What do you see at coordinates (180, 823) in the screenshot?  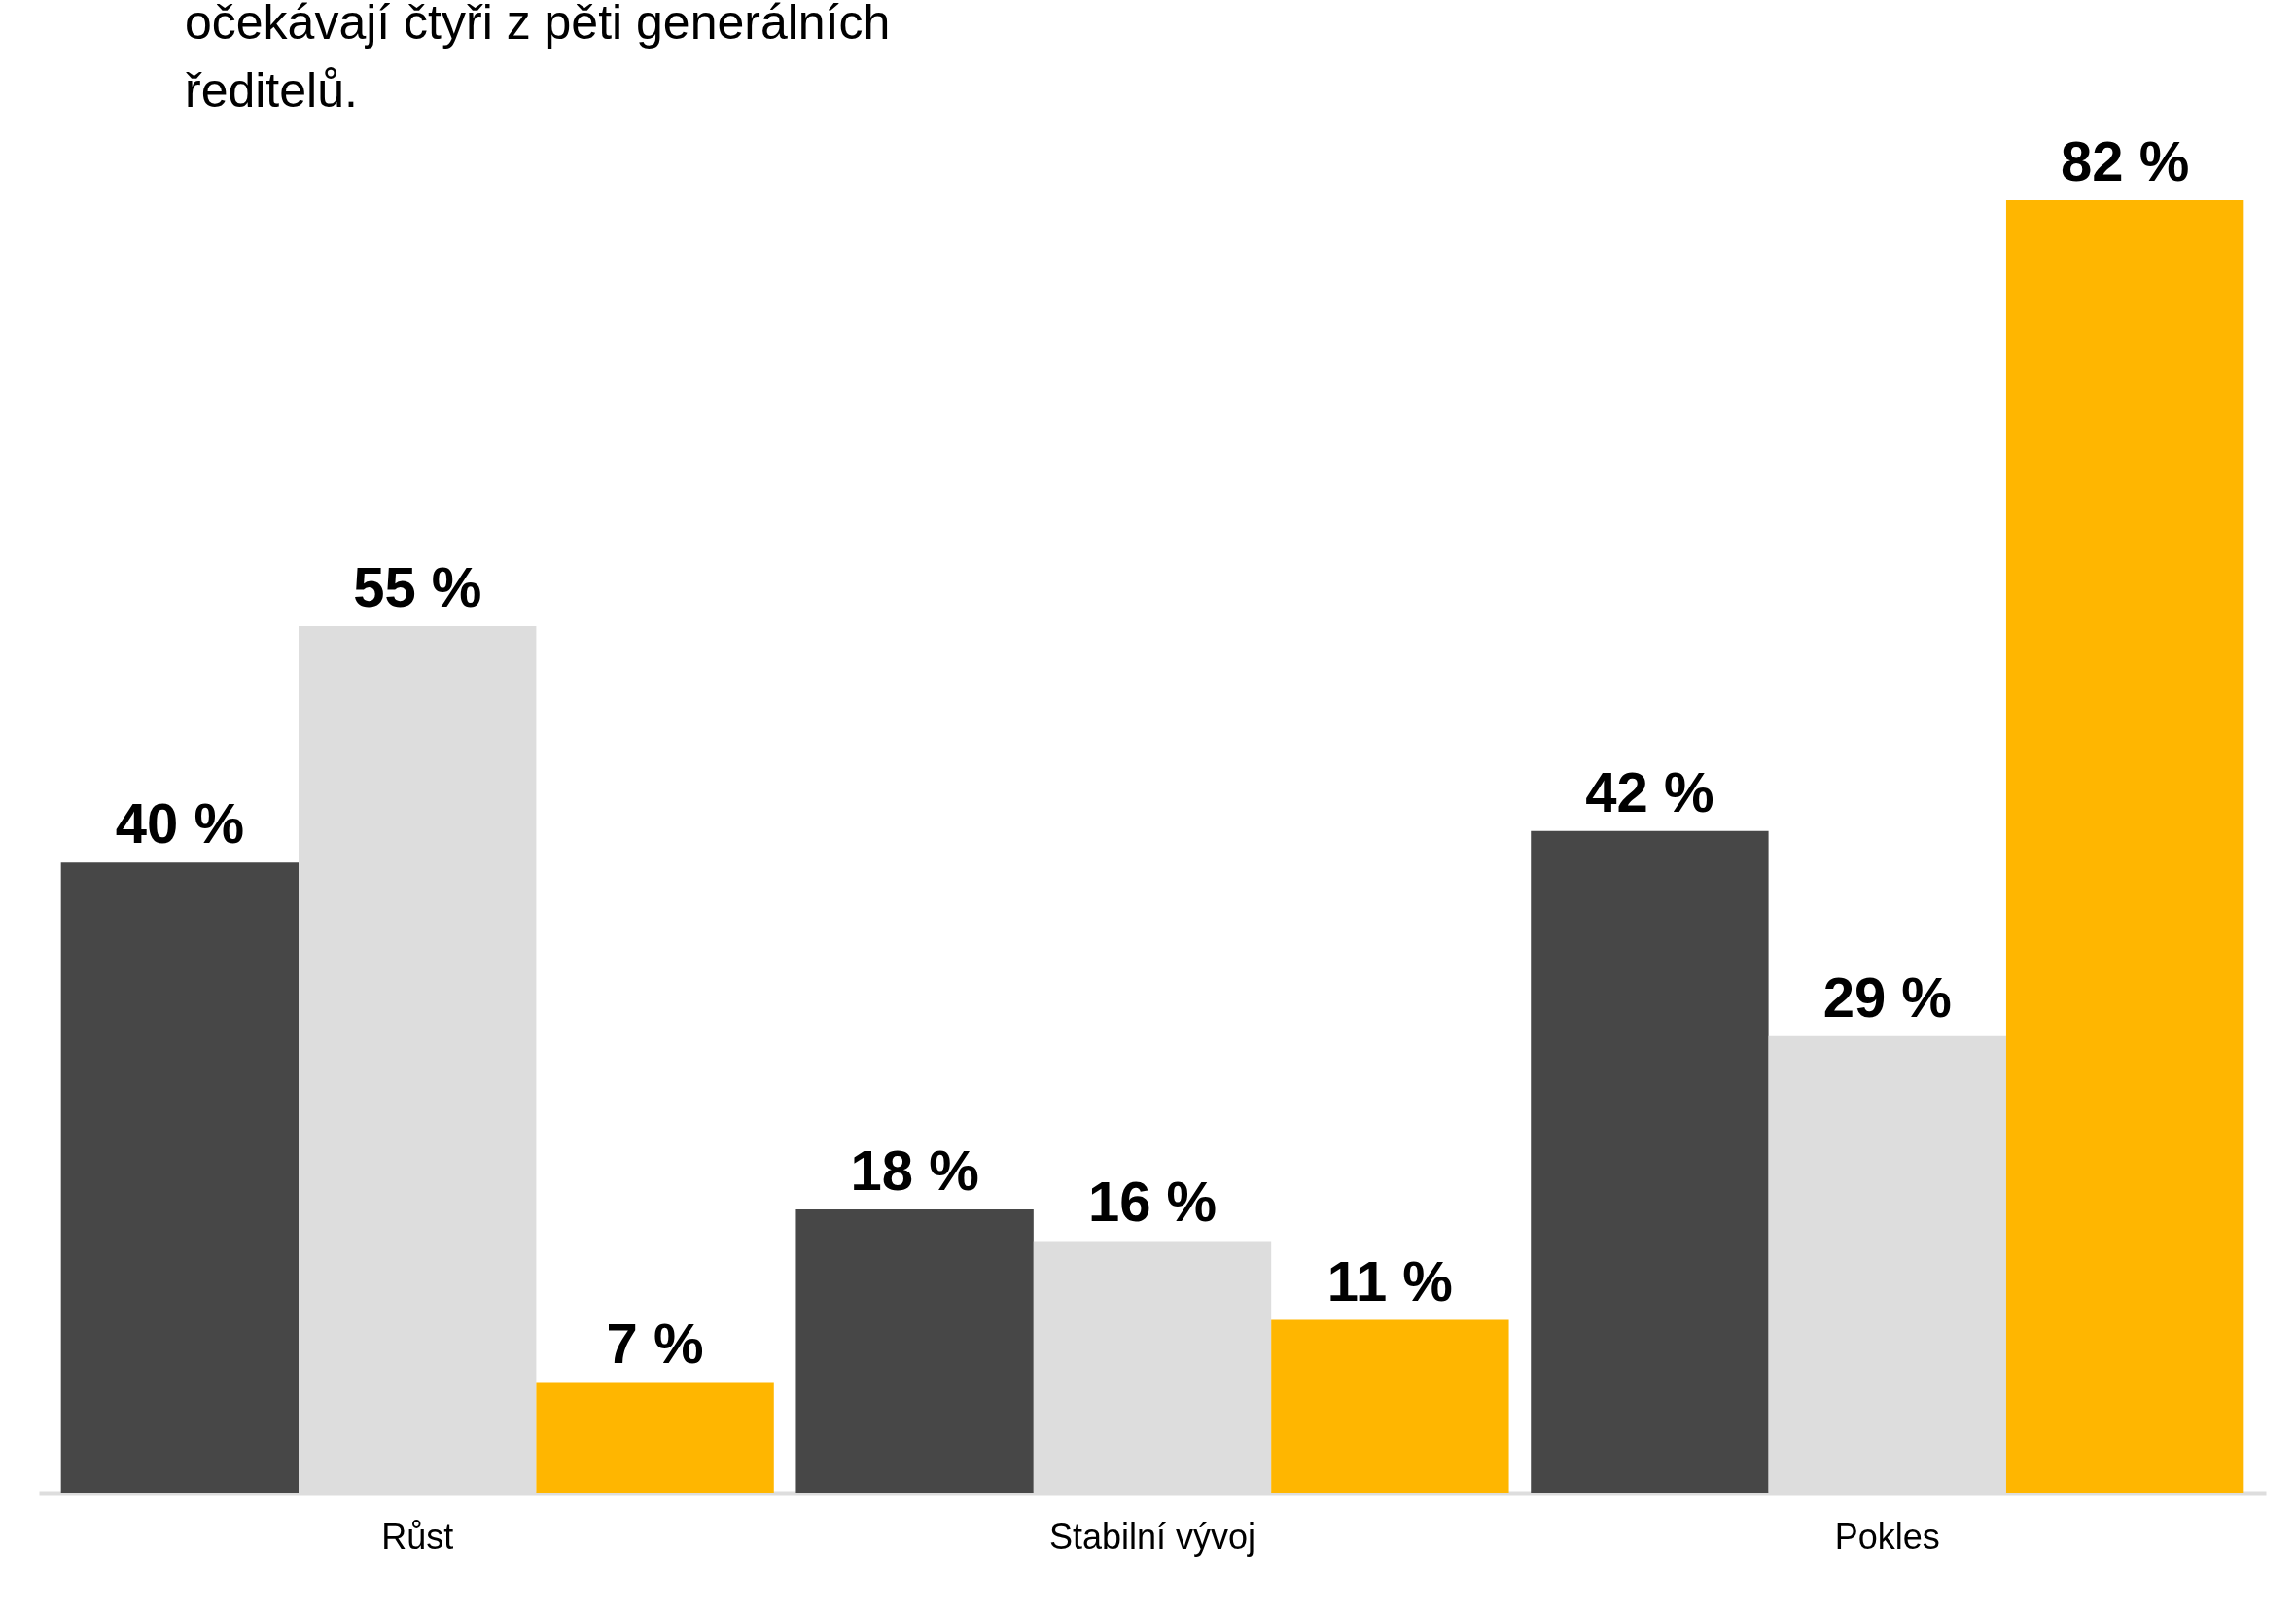 I see `data-label: 40 %` at bounding box center [180, 823].